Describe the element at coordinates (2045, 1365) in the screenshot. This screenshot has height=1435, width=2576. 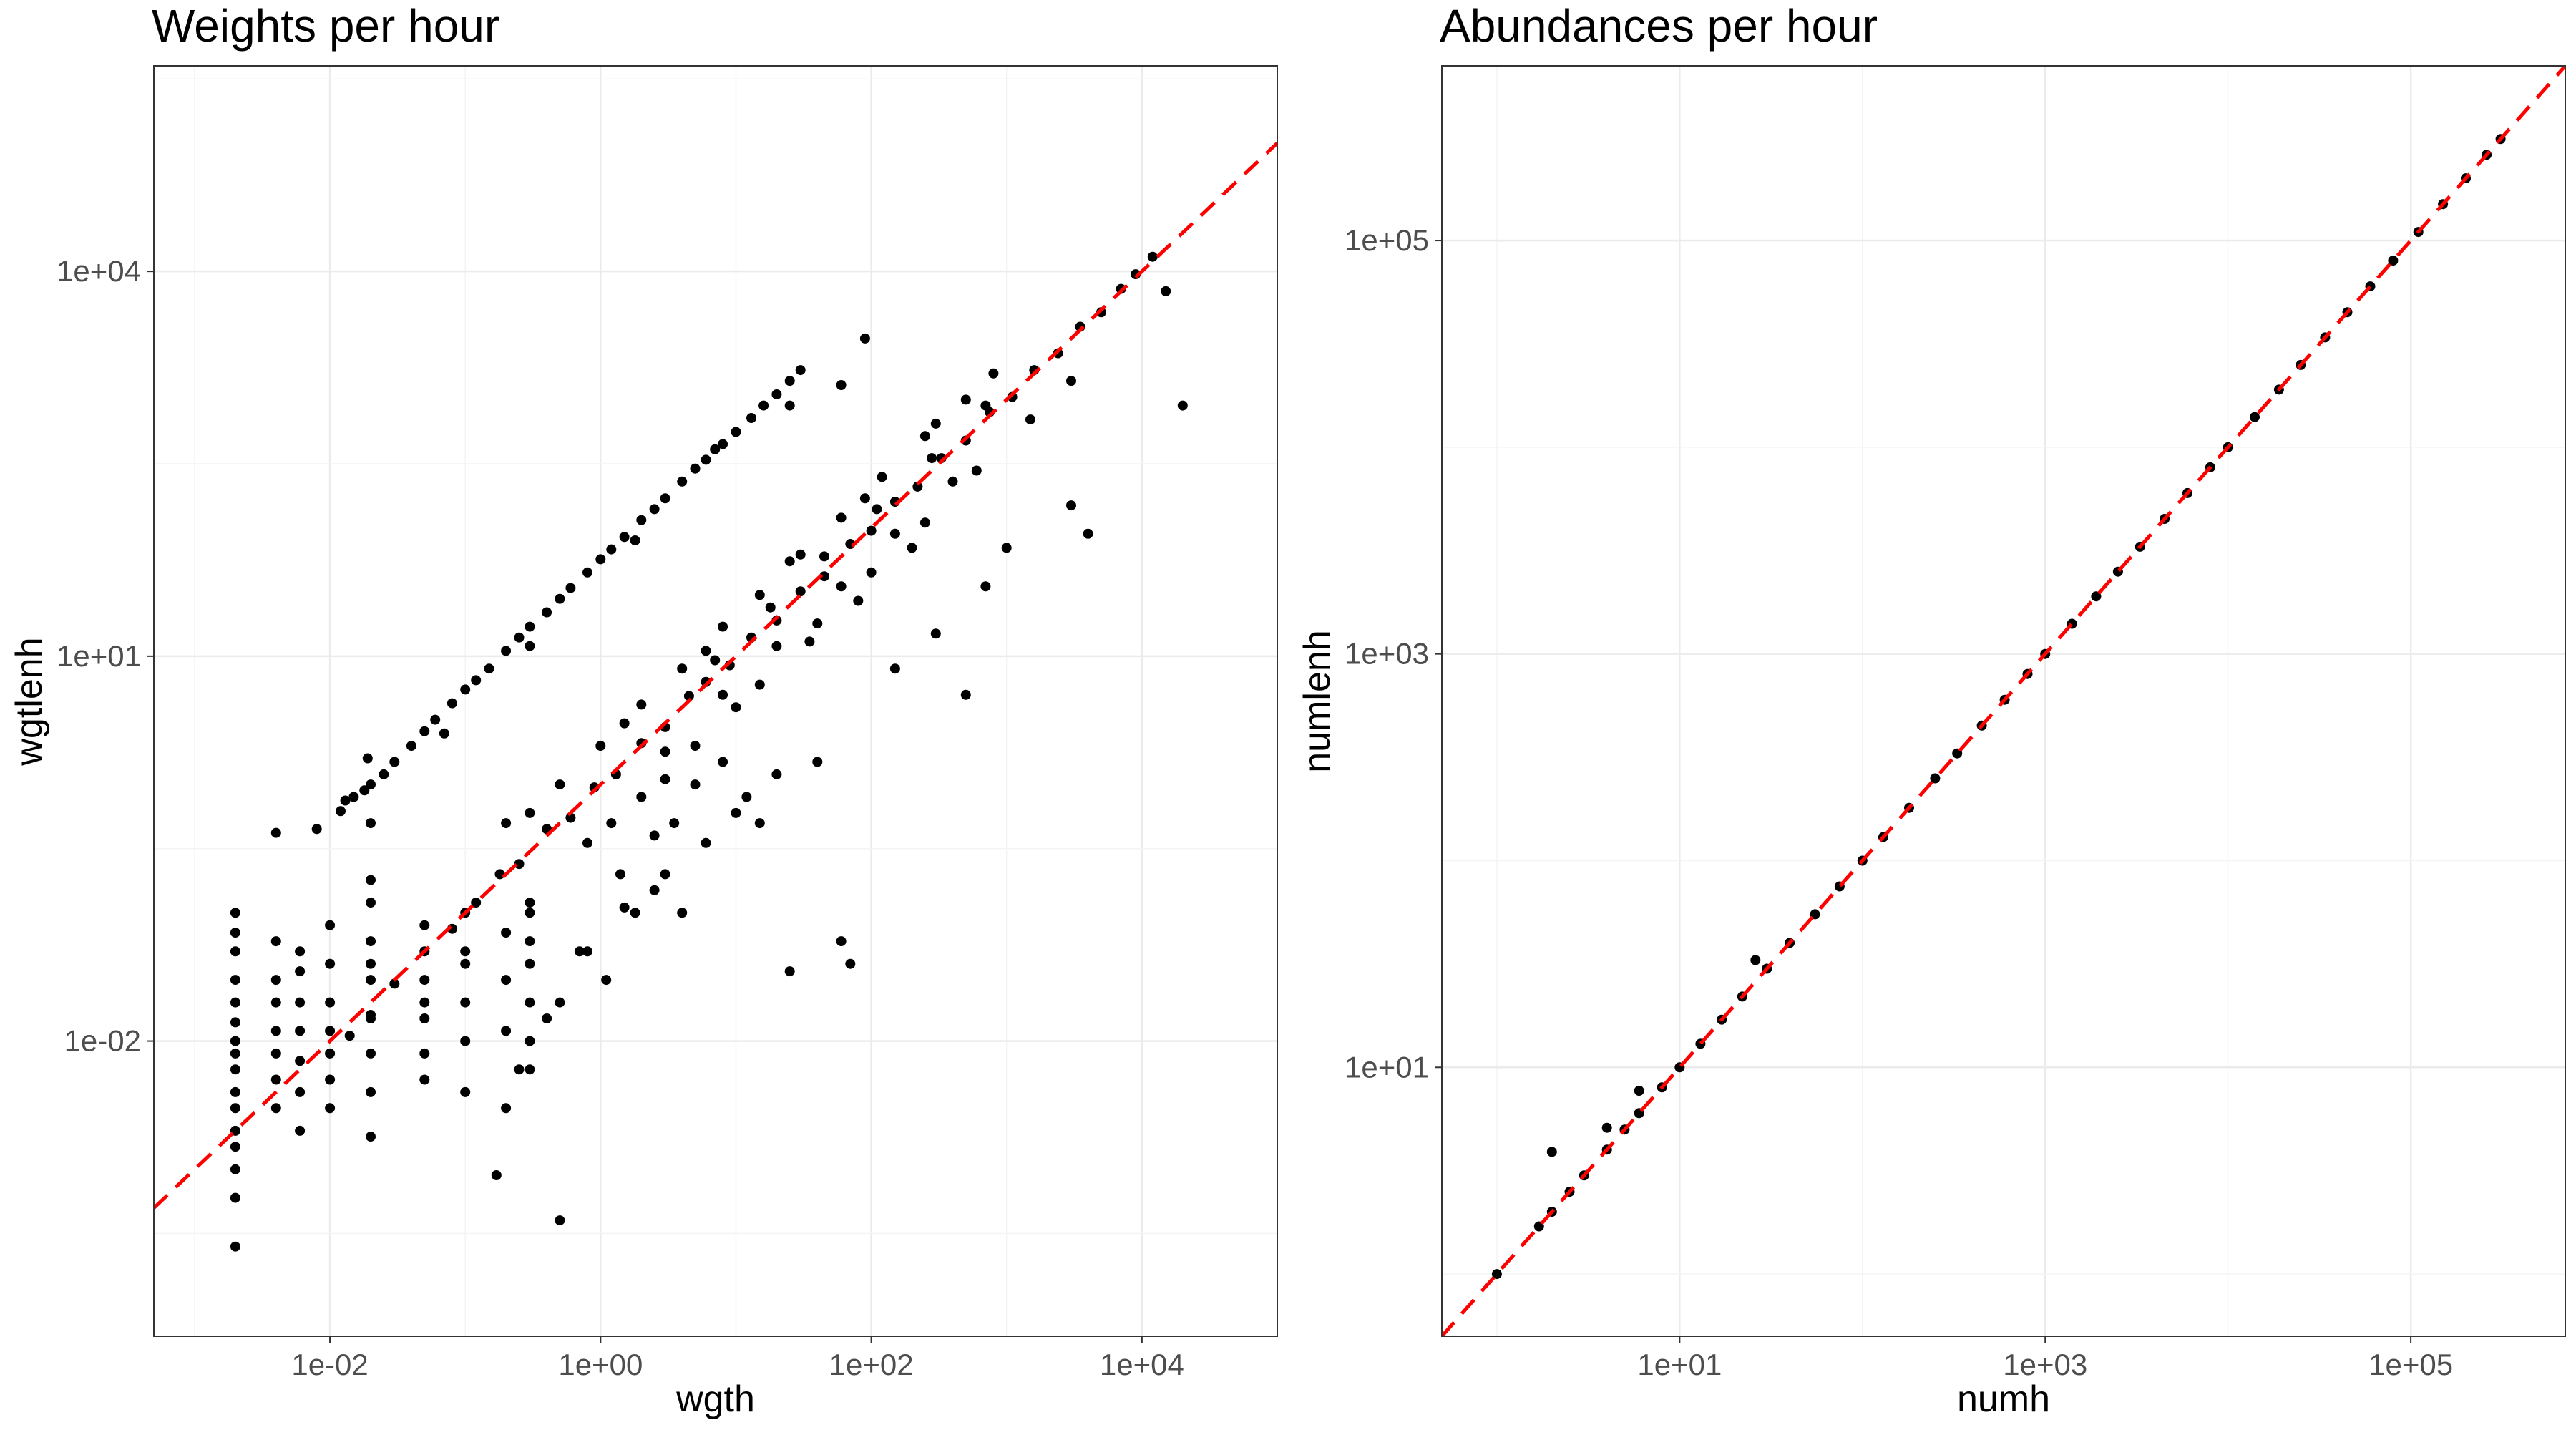
I see `x-tick-label: 1e+03` at that location.